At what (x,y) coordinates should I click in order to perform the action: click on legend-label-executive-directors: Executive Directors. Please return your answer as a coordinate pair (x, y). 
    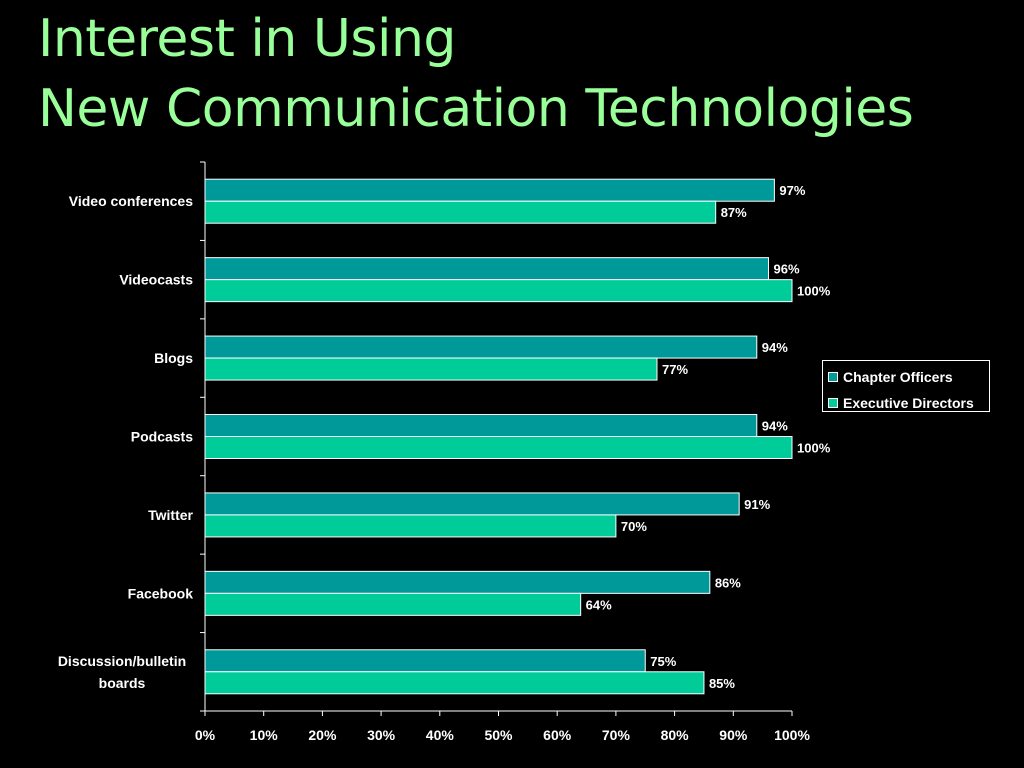
    Looking at the image, I should click on (908, 402).